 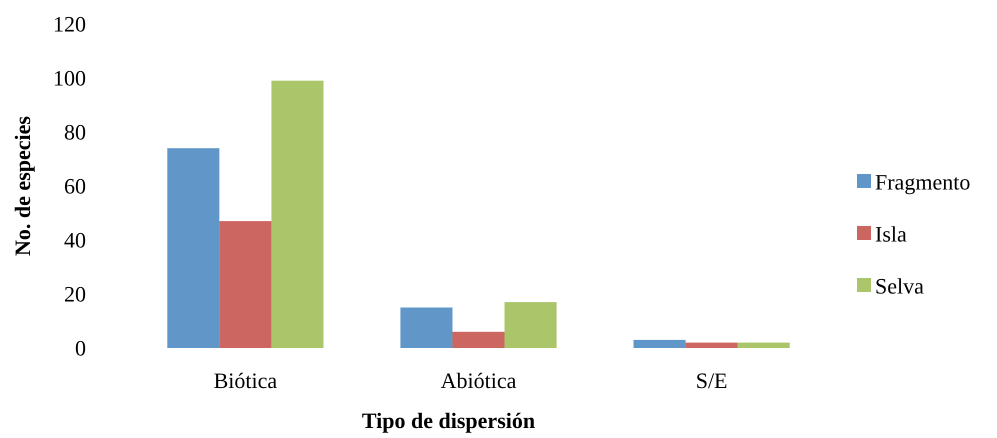 I want to click on y-tick-label: 120, so click(x=69, y=24).